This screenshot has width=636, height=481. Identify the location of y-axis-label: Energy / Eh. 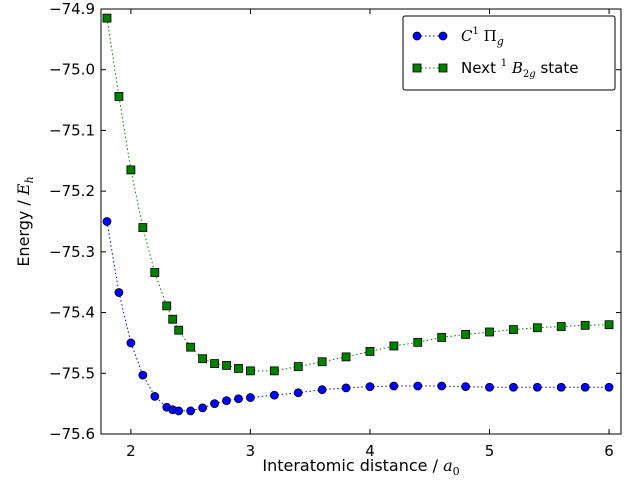
(25, 221).